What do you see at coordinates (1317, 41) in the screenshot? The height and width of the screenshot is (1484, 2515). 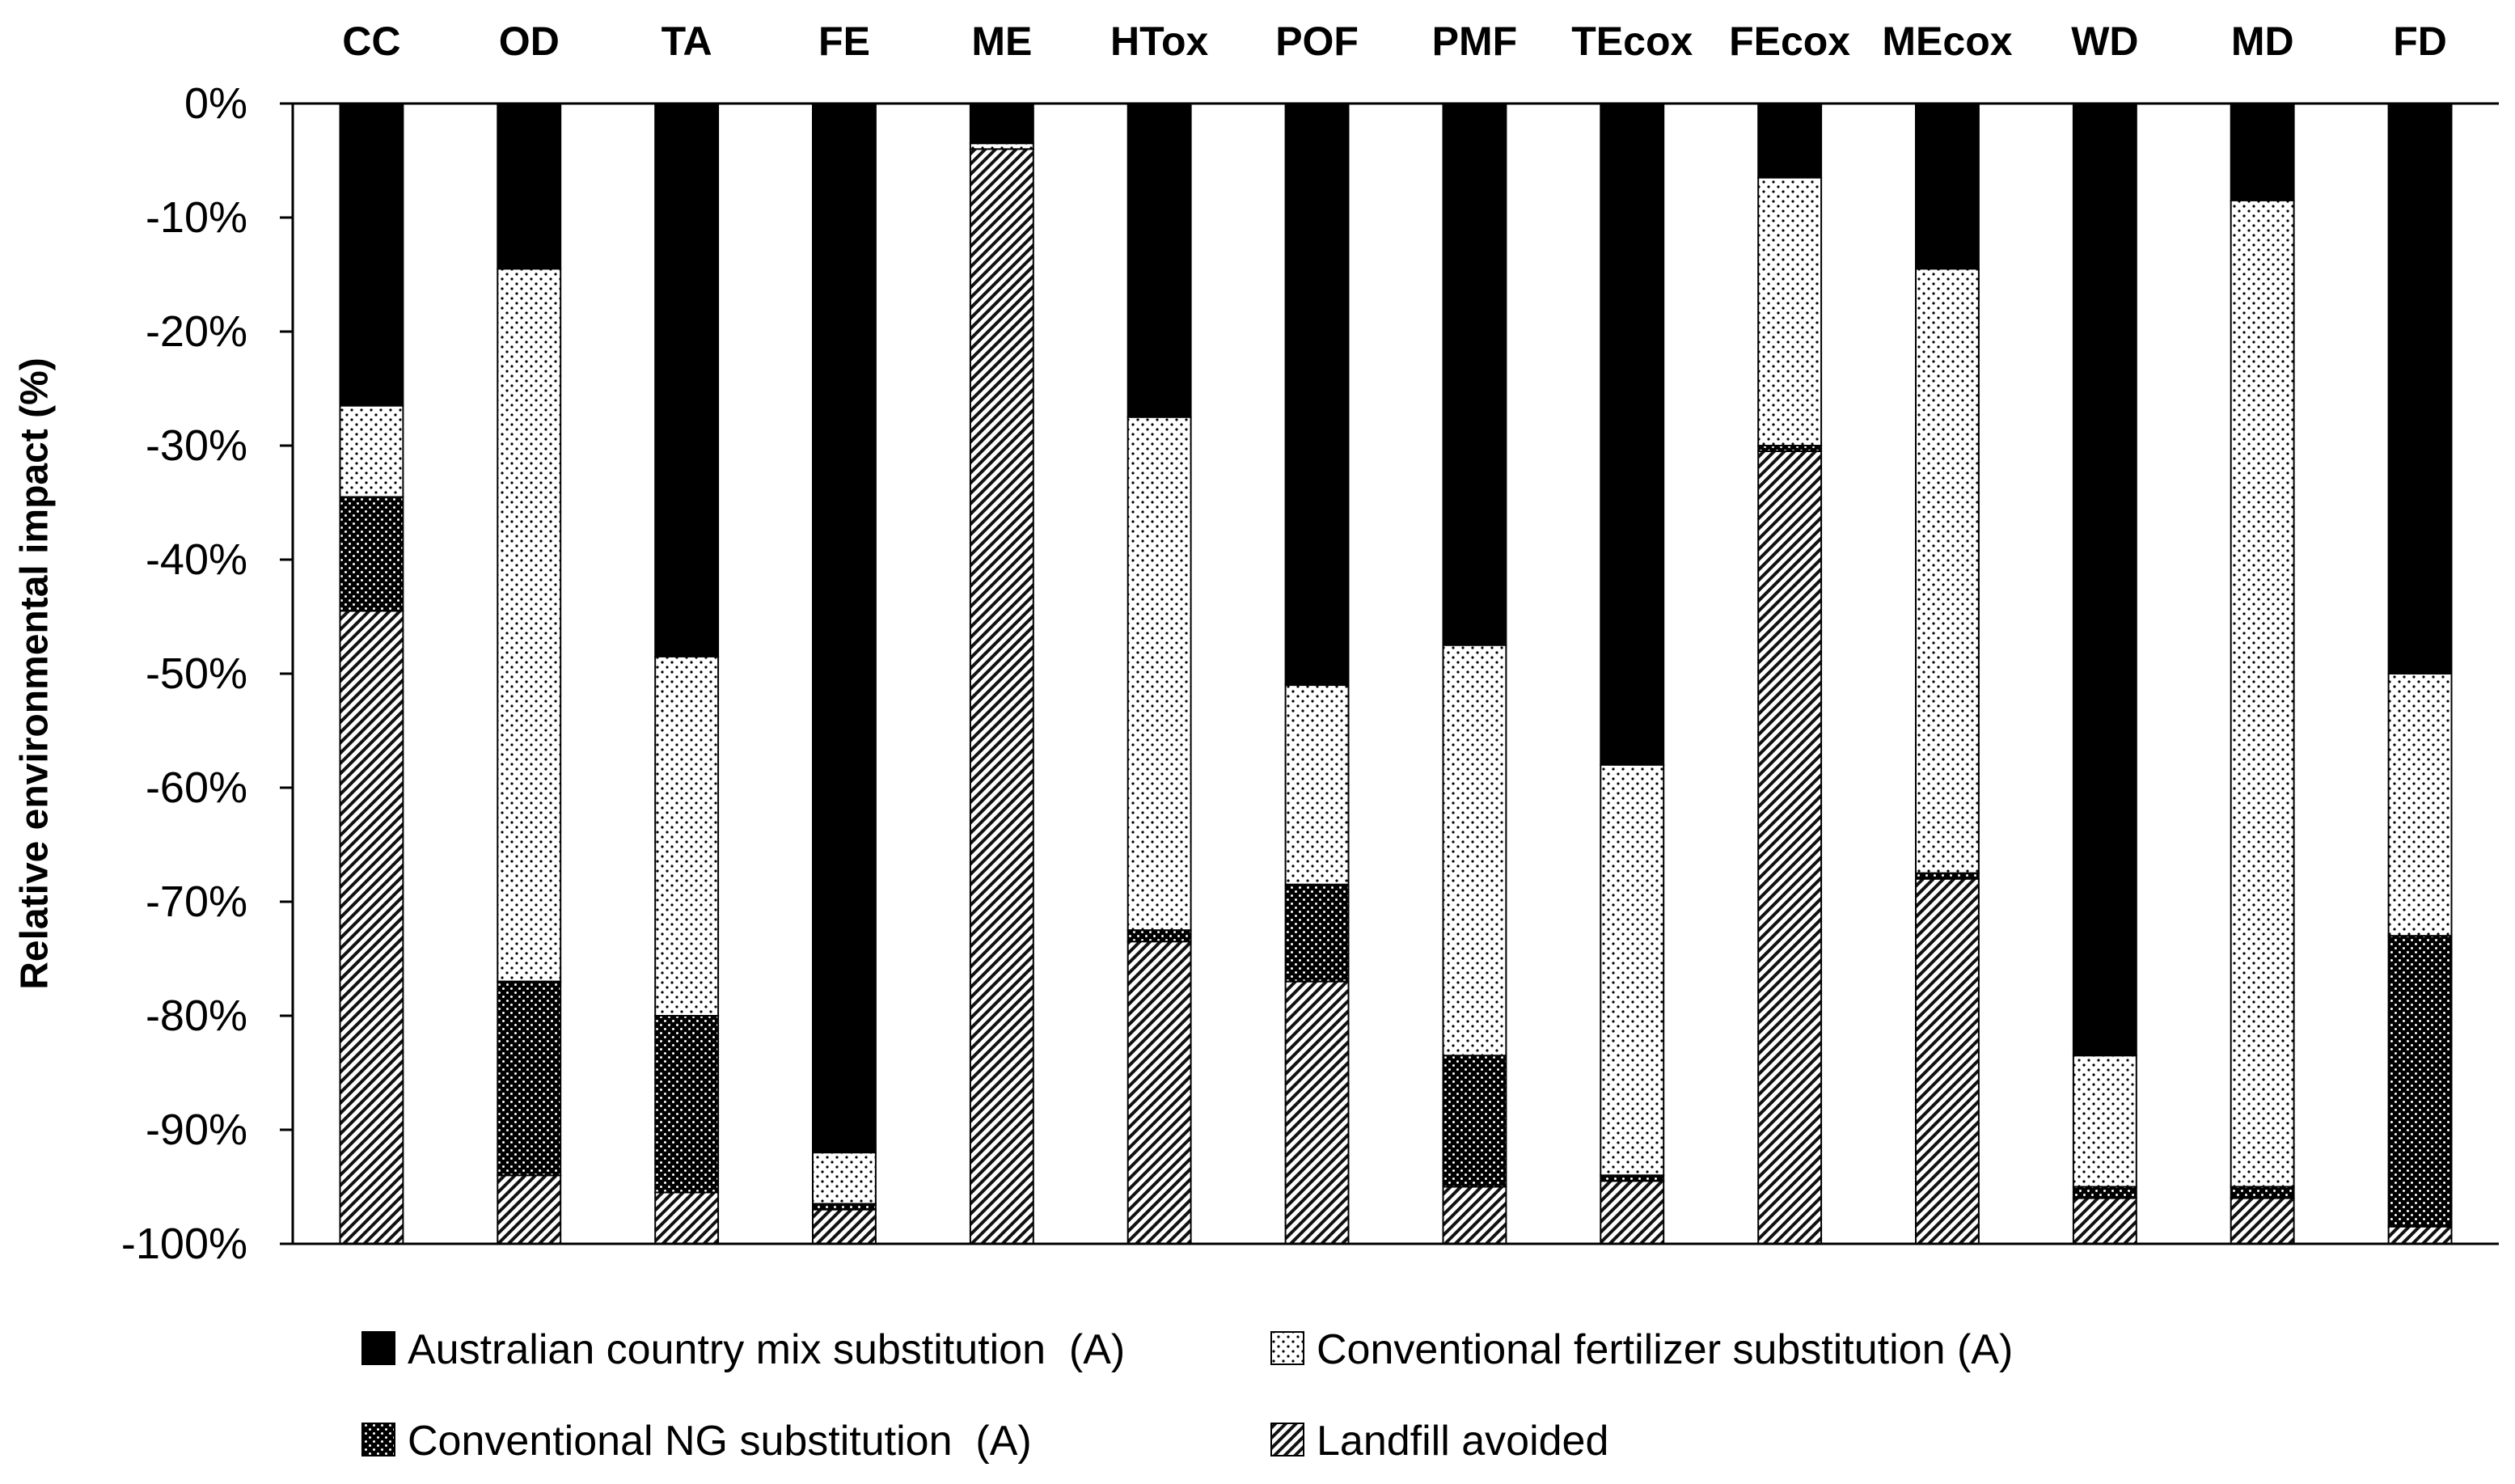 I see `category-label-POF: POF` at bounding box center [1317, 41].